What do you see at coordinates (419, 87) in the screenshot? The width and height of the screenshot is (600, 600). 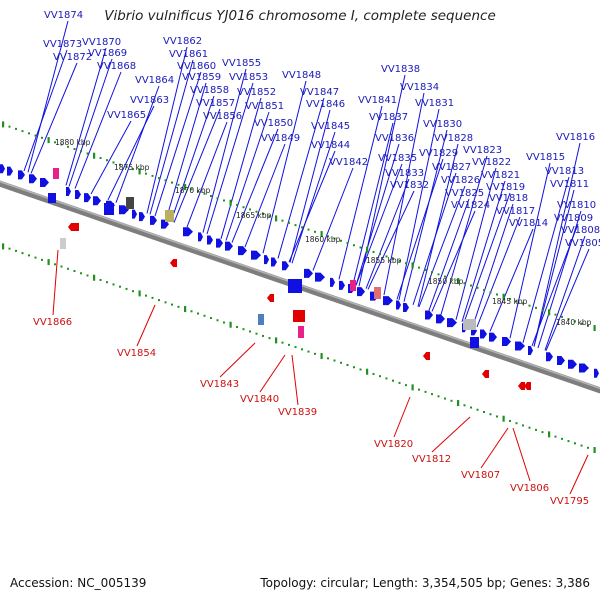 I see `forward-gene-label: VV1834` at bounding box center [419, 87].